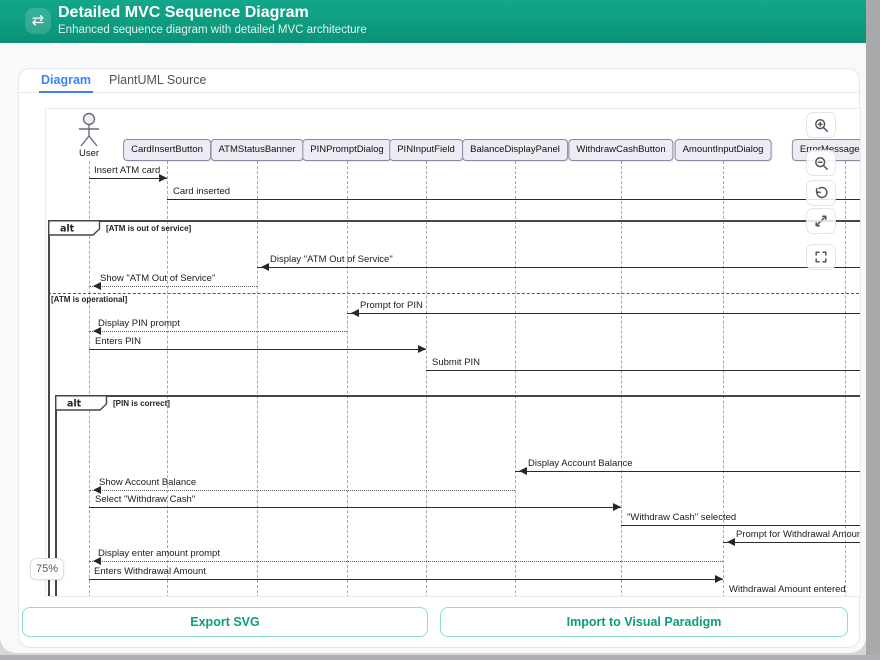 Image resolution: width=880 pixels, height=660 pixels. I want to click on message-5-arrowhead, so click(353, 313).